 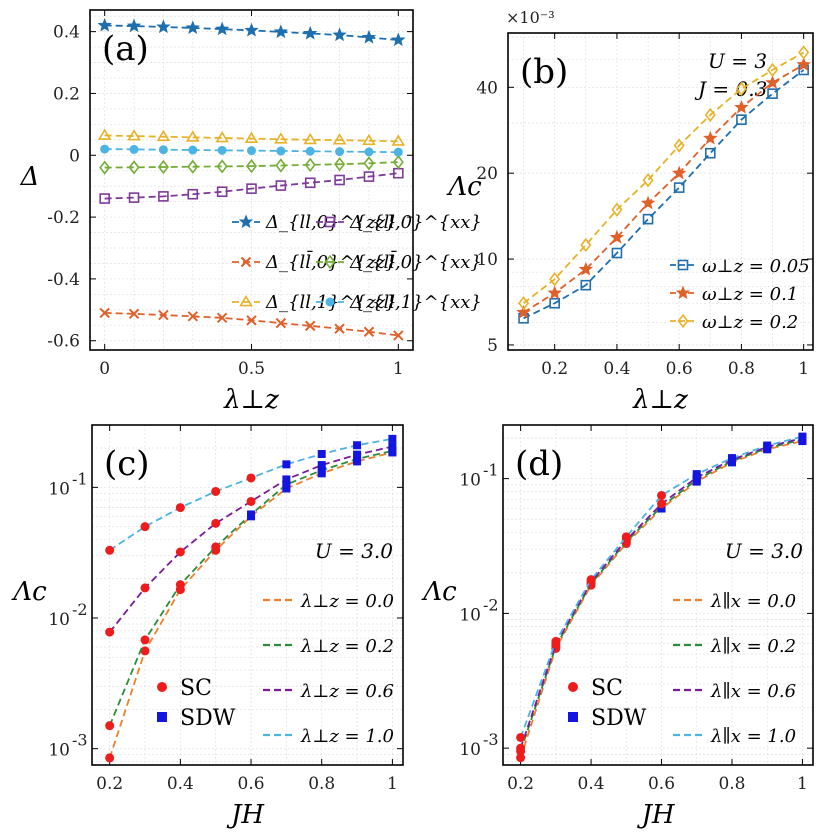 I want to click on x-axis-label: λ⊥z, so click(x=660, y=400).